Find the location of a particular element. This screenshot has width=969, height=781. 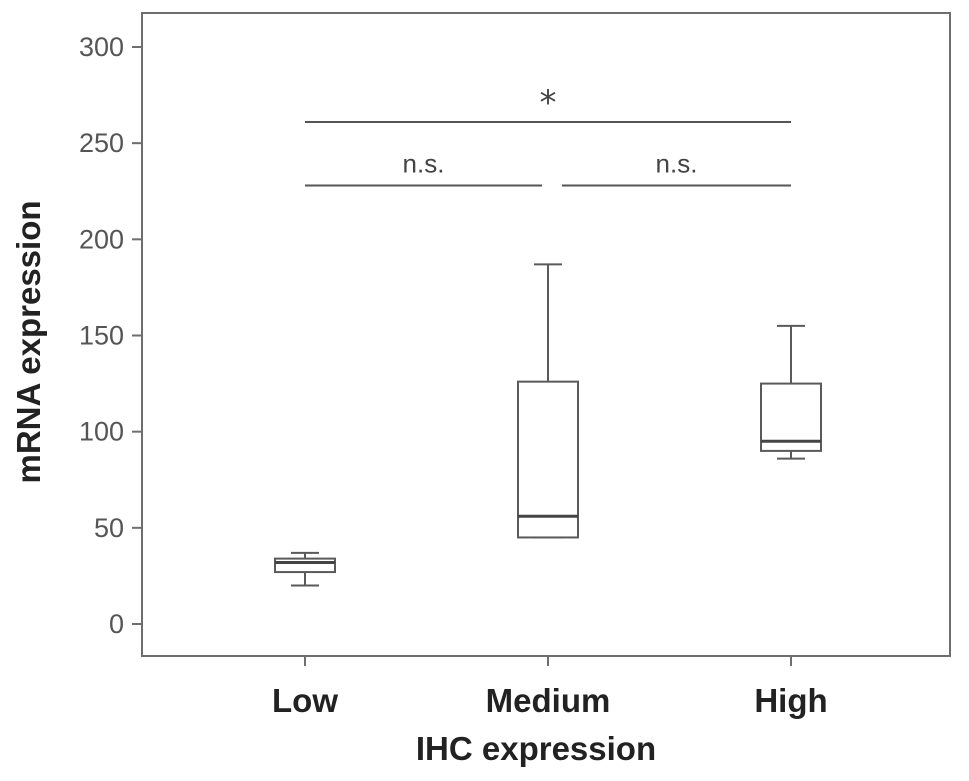

y-tick-label-100: 100 is located at coordinates (101, 432).